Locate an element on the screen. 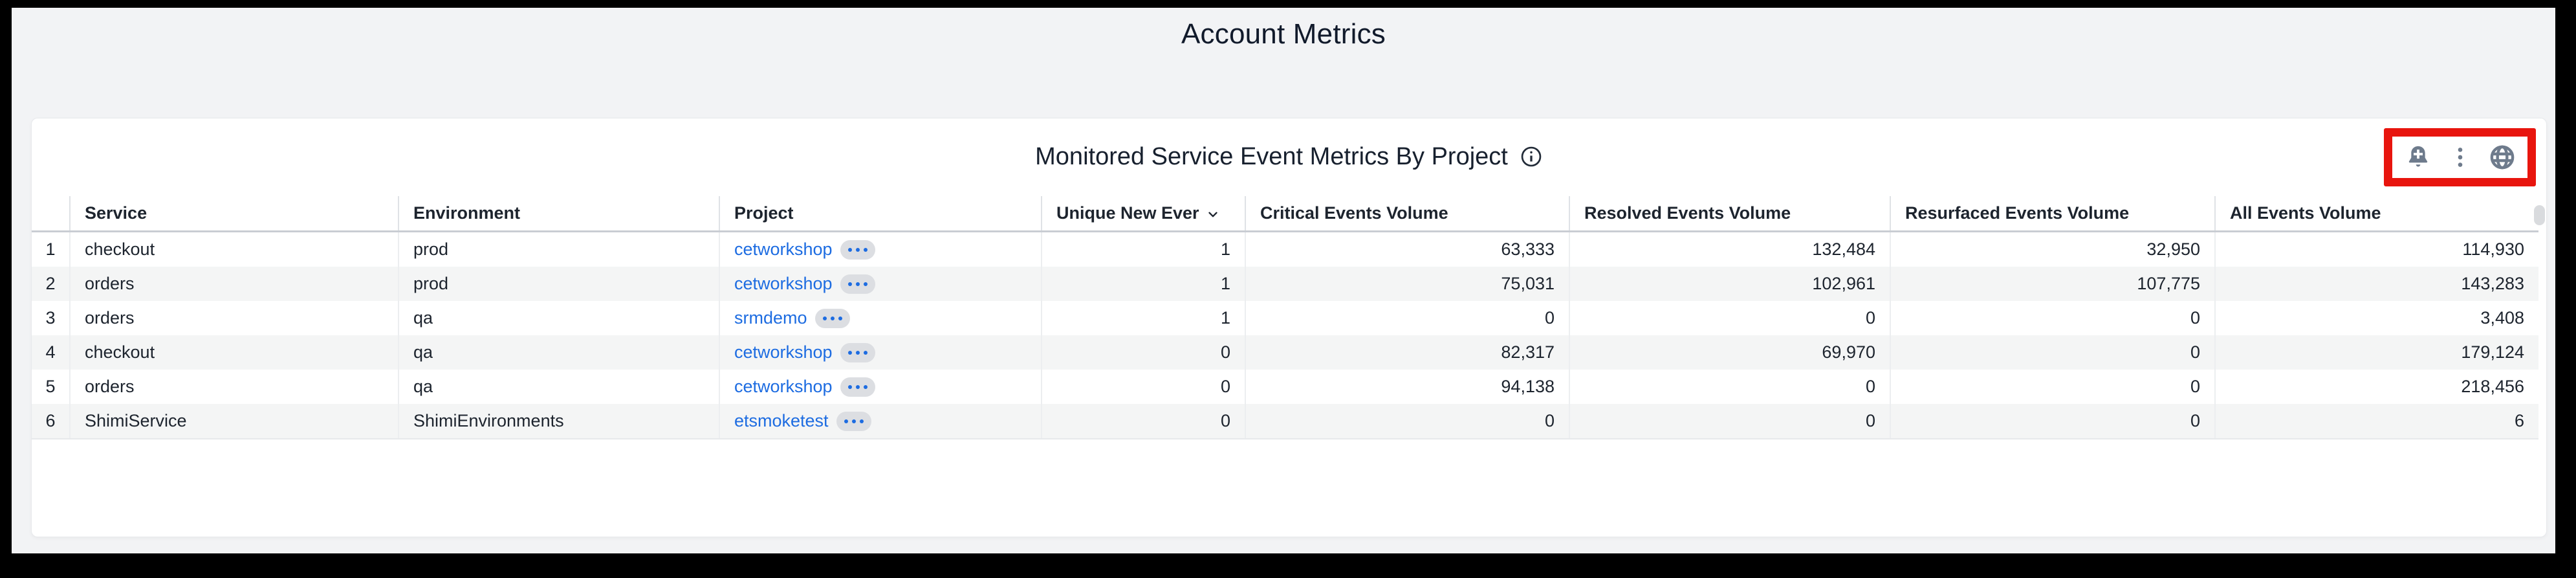 Image resolution: width=2576 pixels, height=578 pixels. column-header-all-events-volume: All Events Volume is located at coordinates (2376, 214).